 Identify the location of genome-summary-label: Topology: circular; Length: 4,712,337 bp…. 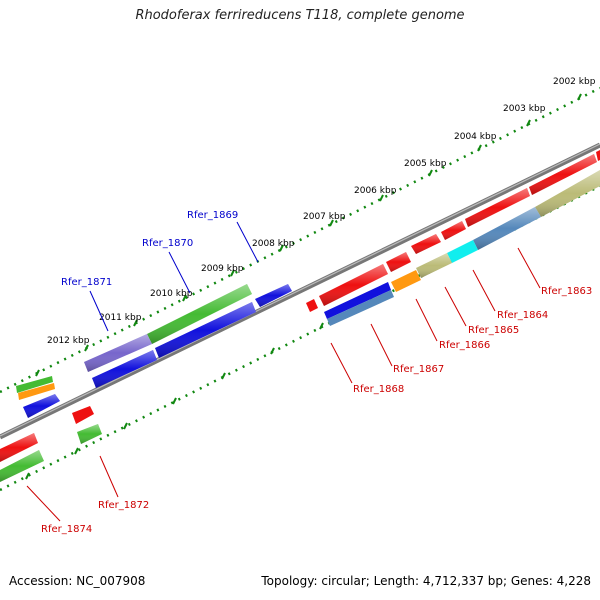
(426, 581).